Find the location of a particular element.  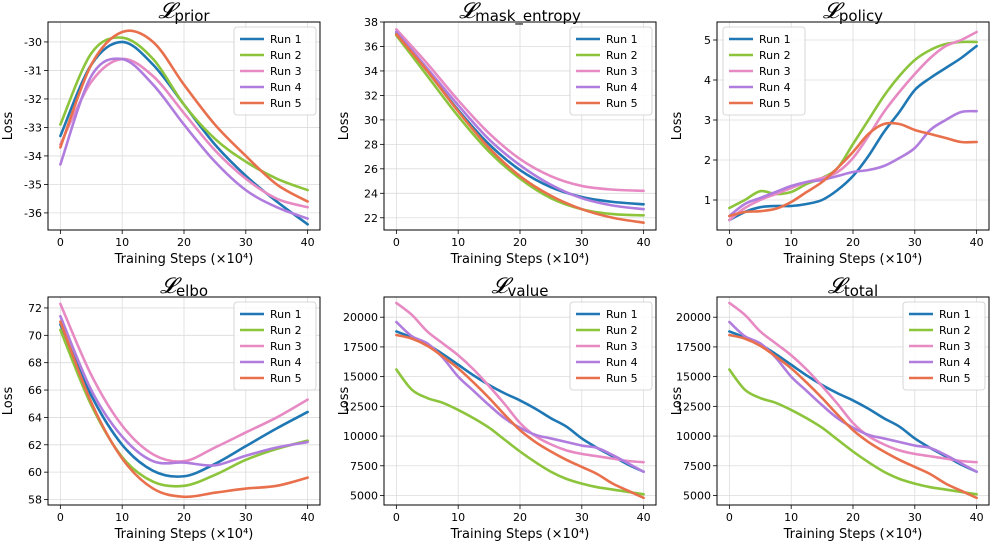

title-subscript: policy is located at coordinates (861, 16).